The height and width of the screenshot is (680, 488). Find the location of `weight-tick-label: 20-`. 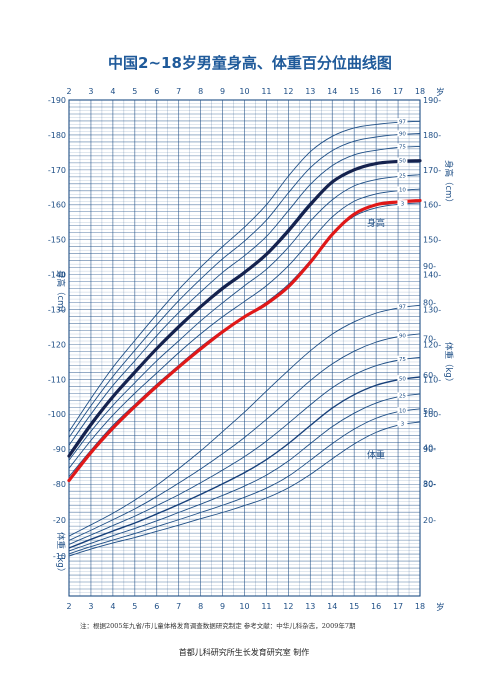

weight-tick-label: 20- is located at coordinates (429, 520).